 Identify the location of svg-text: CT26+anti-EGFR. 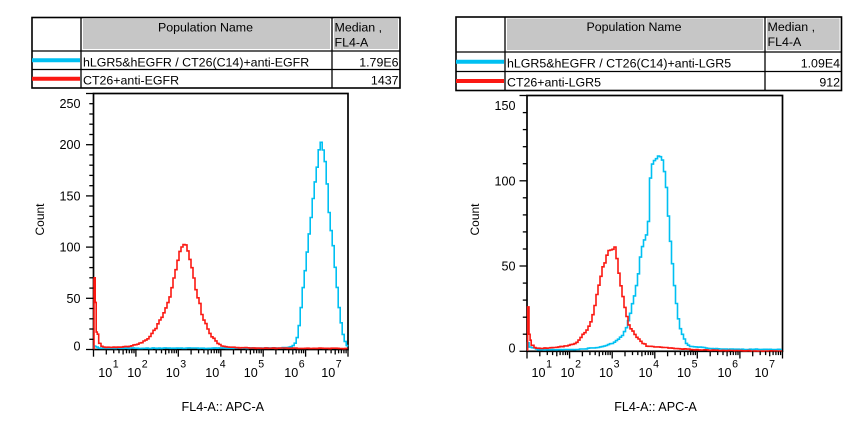
(131, 81).